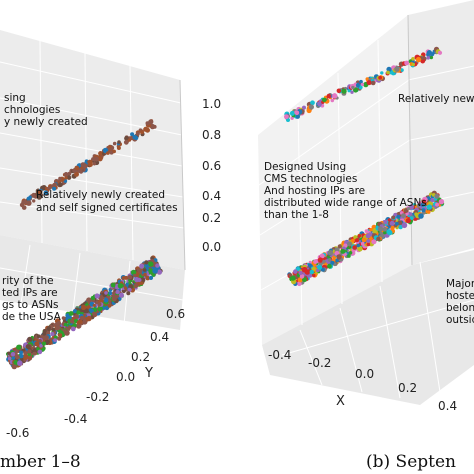 Image resolution: width=474 pixels, height=474 pixels. What do you see at coordinates (407, 388) in the screenshot?
I see `right-x-tick: 0.2` at bounding box center [407, 388].